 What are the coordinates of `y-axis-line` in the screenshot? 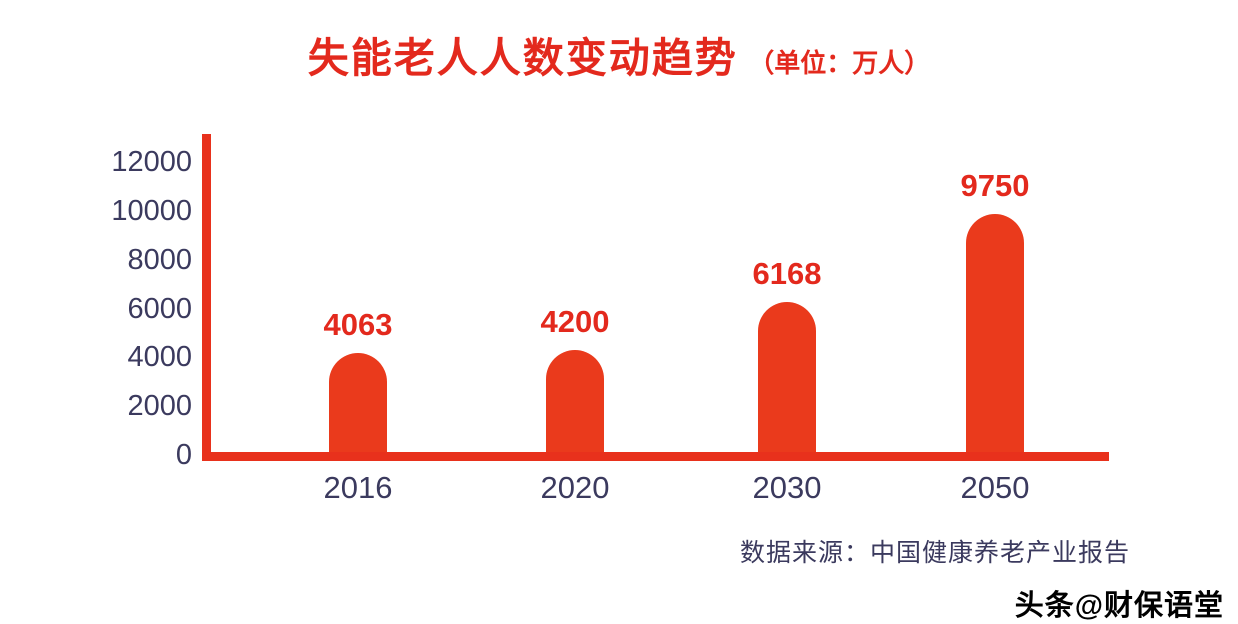 It's located at (206, 297).